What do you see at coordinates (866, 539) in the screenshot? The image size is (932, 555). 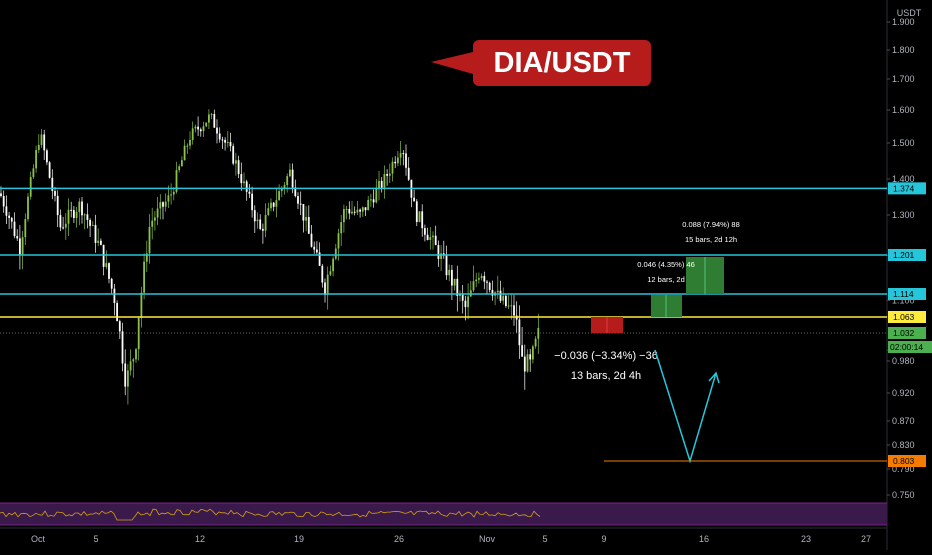 I see `date-tick-label: 27` at bounding box center [866, 539].